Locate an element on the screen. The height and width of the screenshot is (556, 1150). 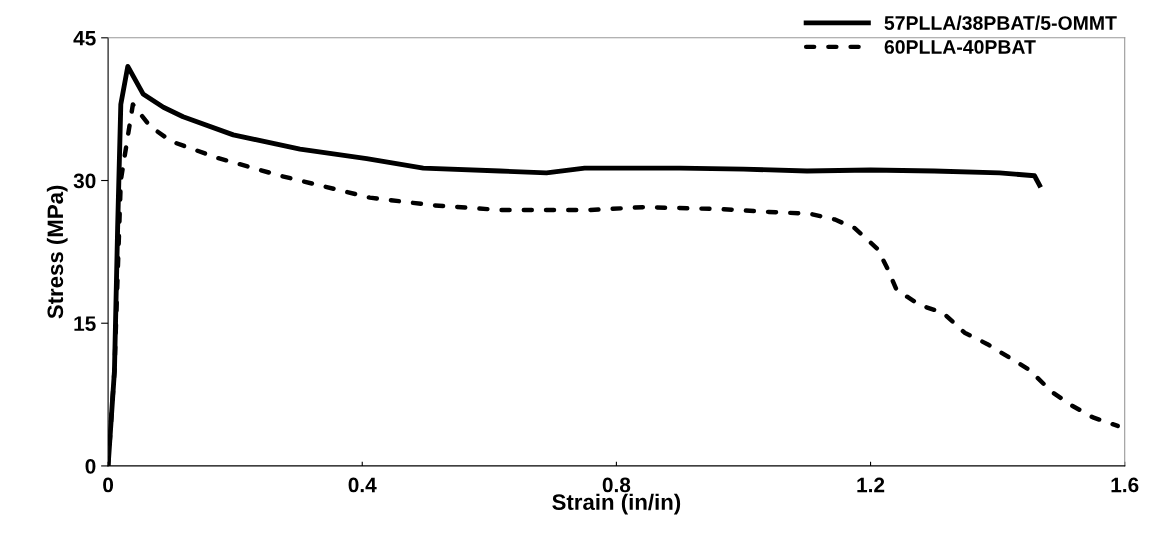
y-tick-label: 0 is located at coordinates (90, 466).